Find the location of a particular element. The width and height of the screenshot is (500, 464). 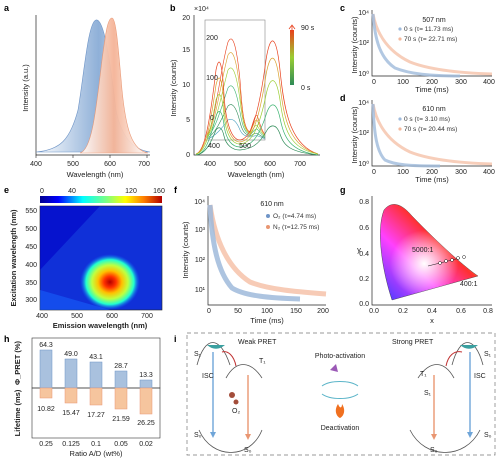

pret-bars is located at coordinates (96, 369).